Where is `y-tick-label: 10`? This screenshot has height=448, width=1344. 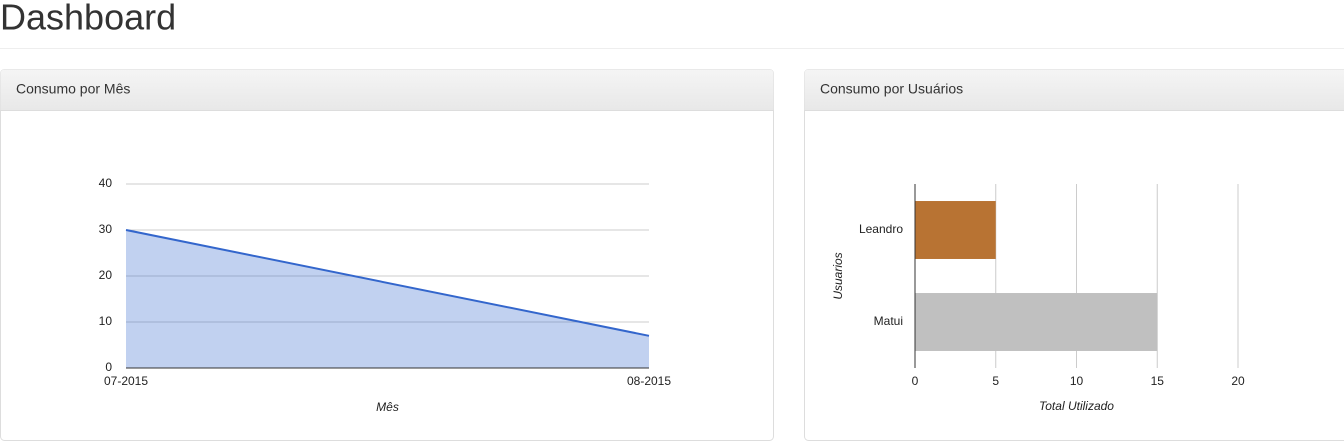 y-tick-label: 10 is located at coordinates (106, 321).